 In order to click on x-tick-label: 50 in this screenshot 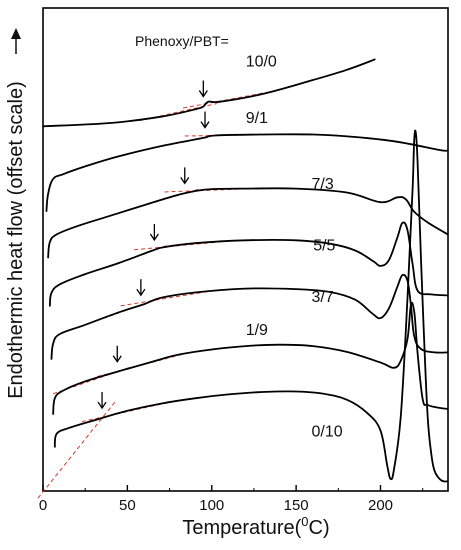, I will do `click(127, 505)`.